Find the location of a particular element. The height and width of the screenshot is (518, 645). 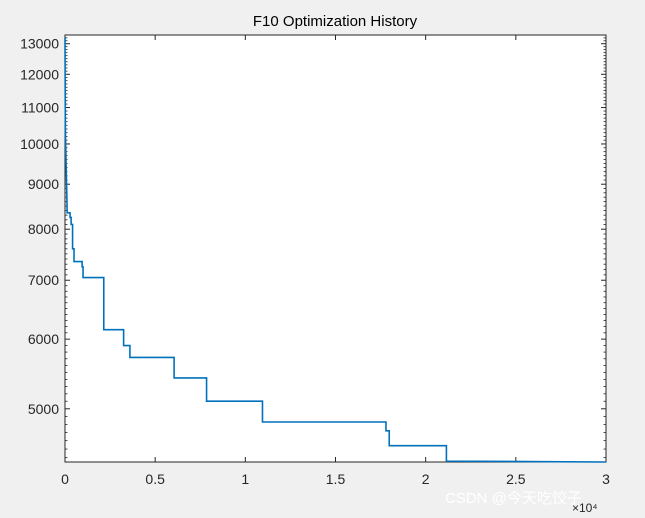

y-tick-label: 13000 is located at coordinates (39, 44).